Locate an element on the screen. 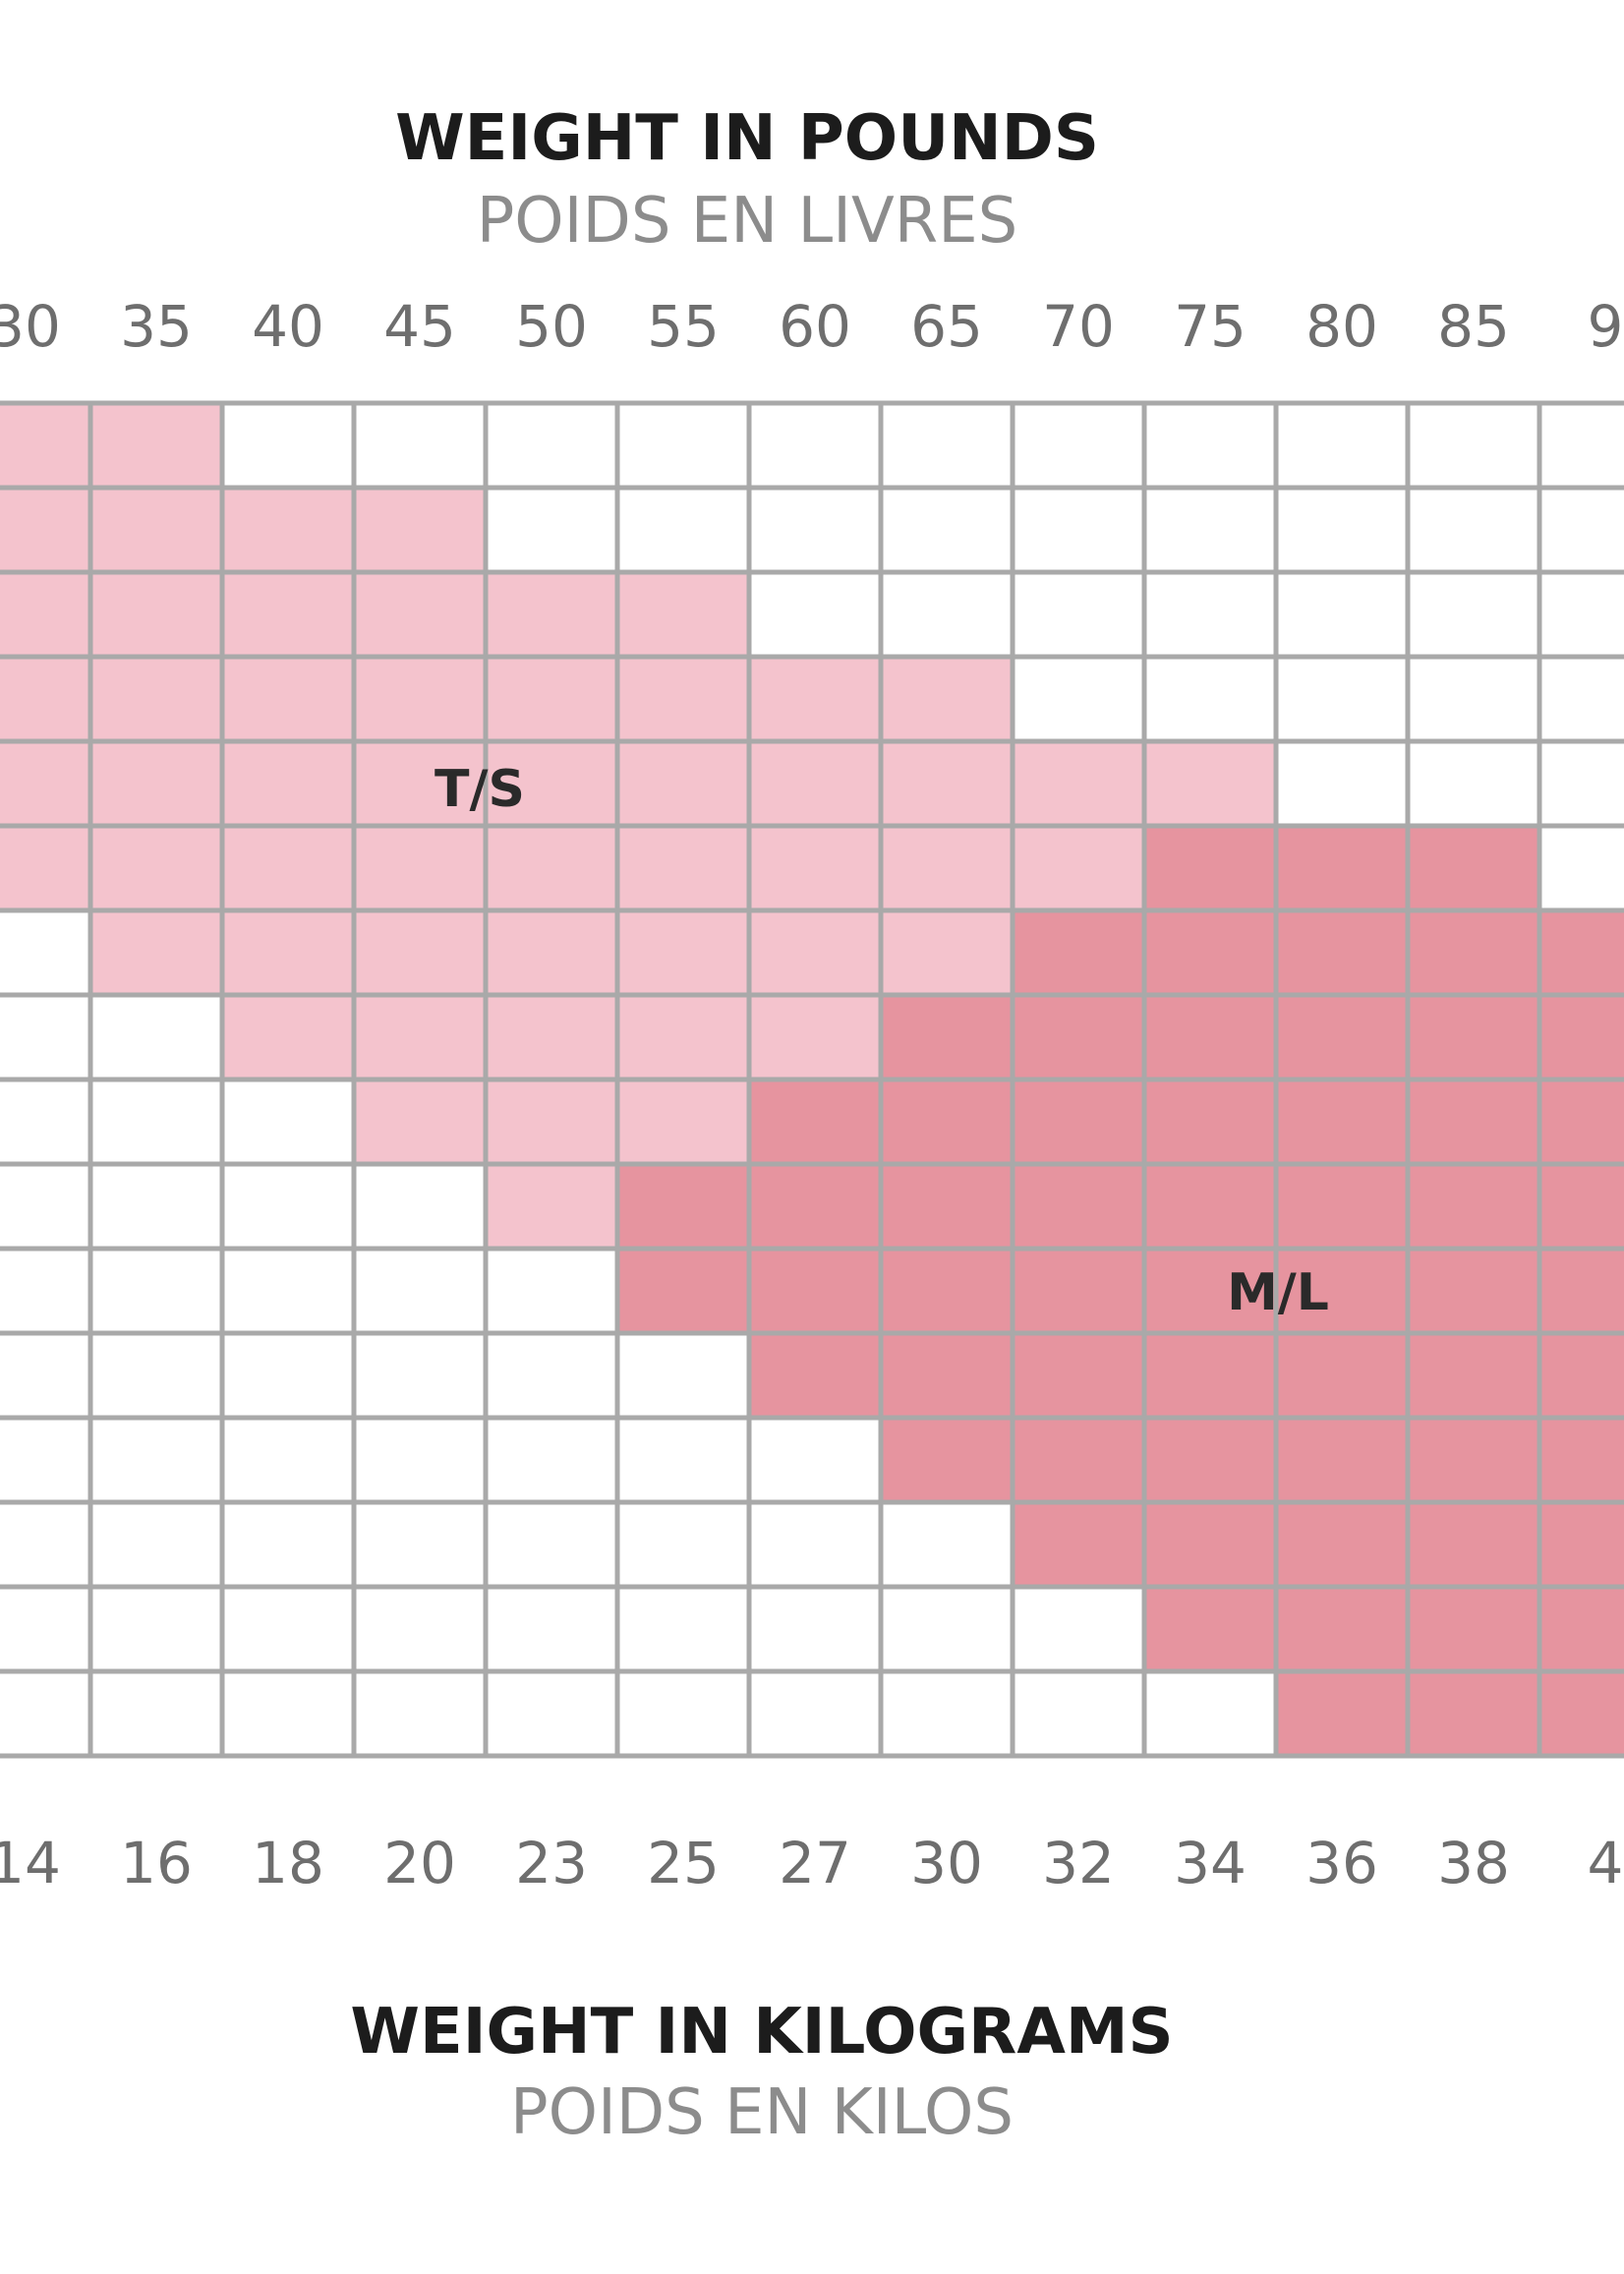 This screenshot has height=2274, width=1624. pounds-tick-label: 50 is located at coordinates (551, 326).